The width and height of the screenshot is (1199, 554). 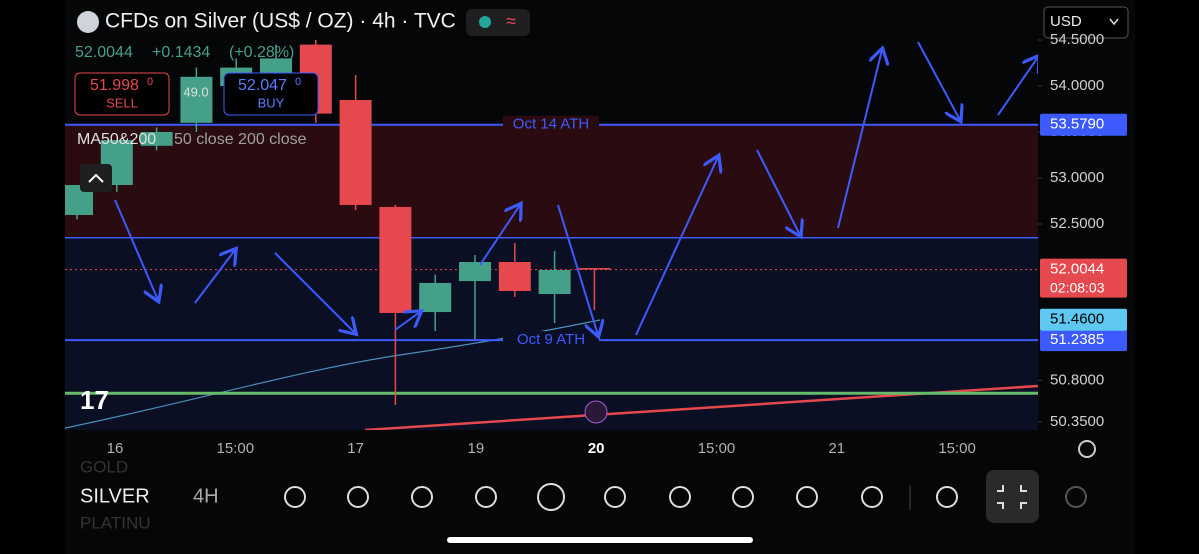 What do you see at coordinates (116, 139) in the screenshot?
I see `indicator-name: MA50&200` at bounding box center [116, 139].